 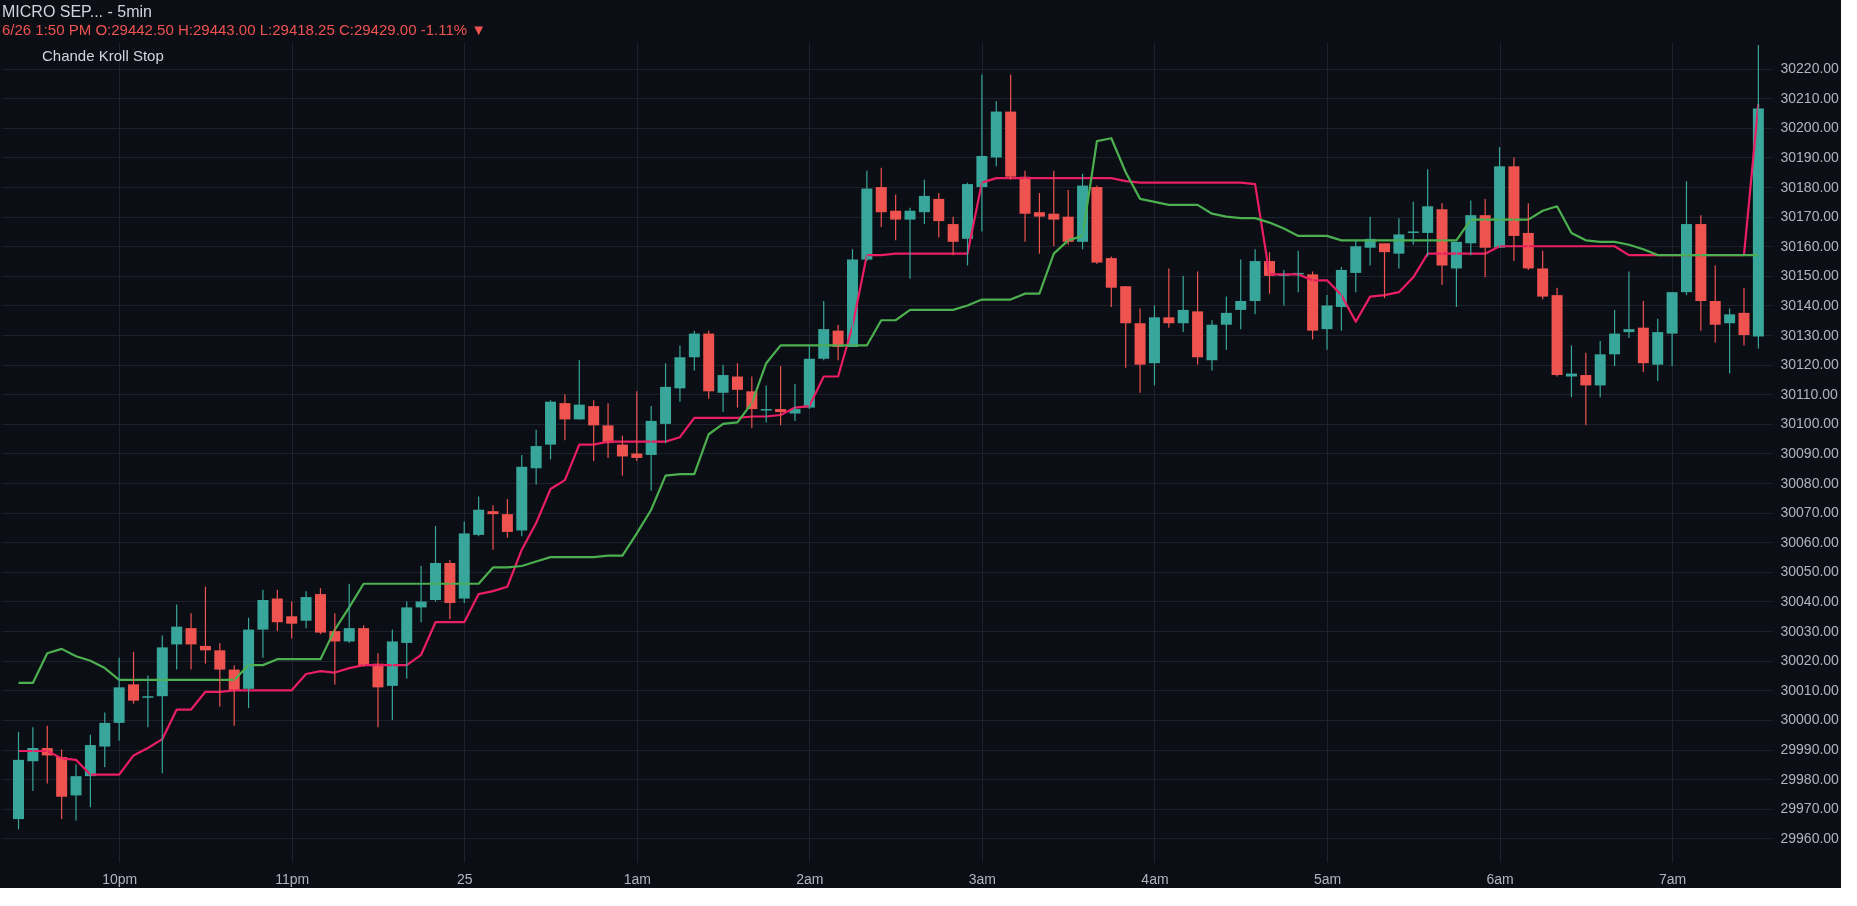 What do you see at coordinates (292, 878) in the screenshot?
I see `x-tick-label: 11pm` at bounding box center [292, 878].